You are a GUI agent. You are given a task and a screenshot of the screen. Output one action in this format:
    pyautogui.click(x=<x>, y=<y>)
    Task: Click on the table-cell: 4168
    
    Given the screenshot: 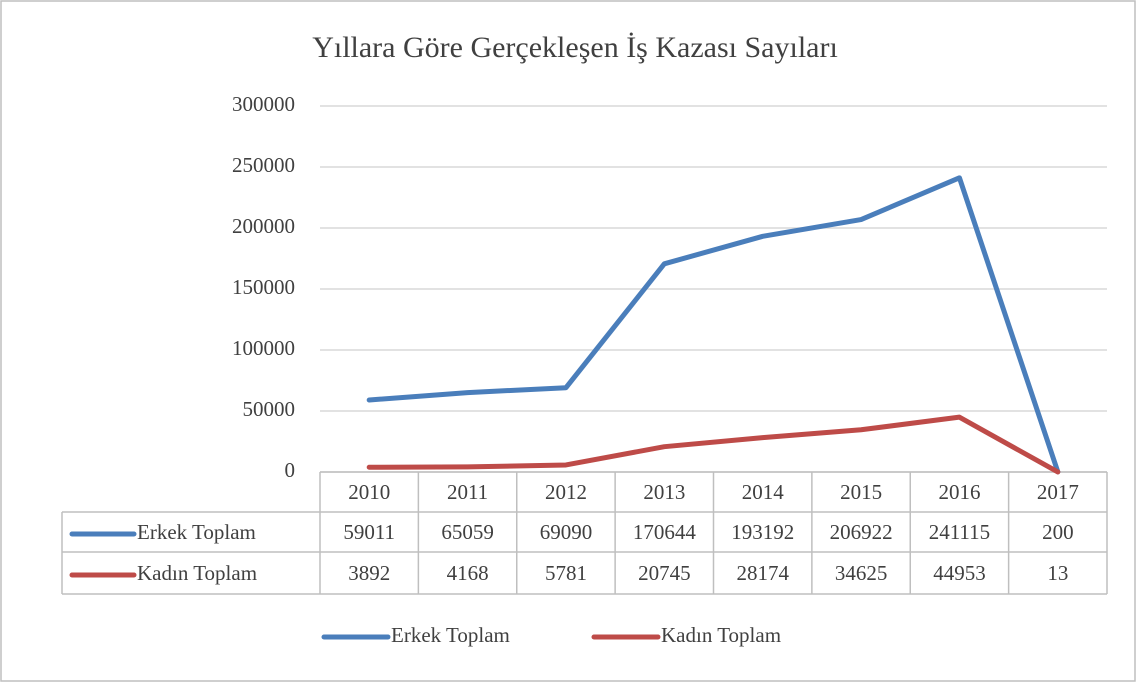 What is the action you would take?
    pyautogui.click(x=468, y=573)
    